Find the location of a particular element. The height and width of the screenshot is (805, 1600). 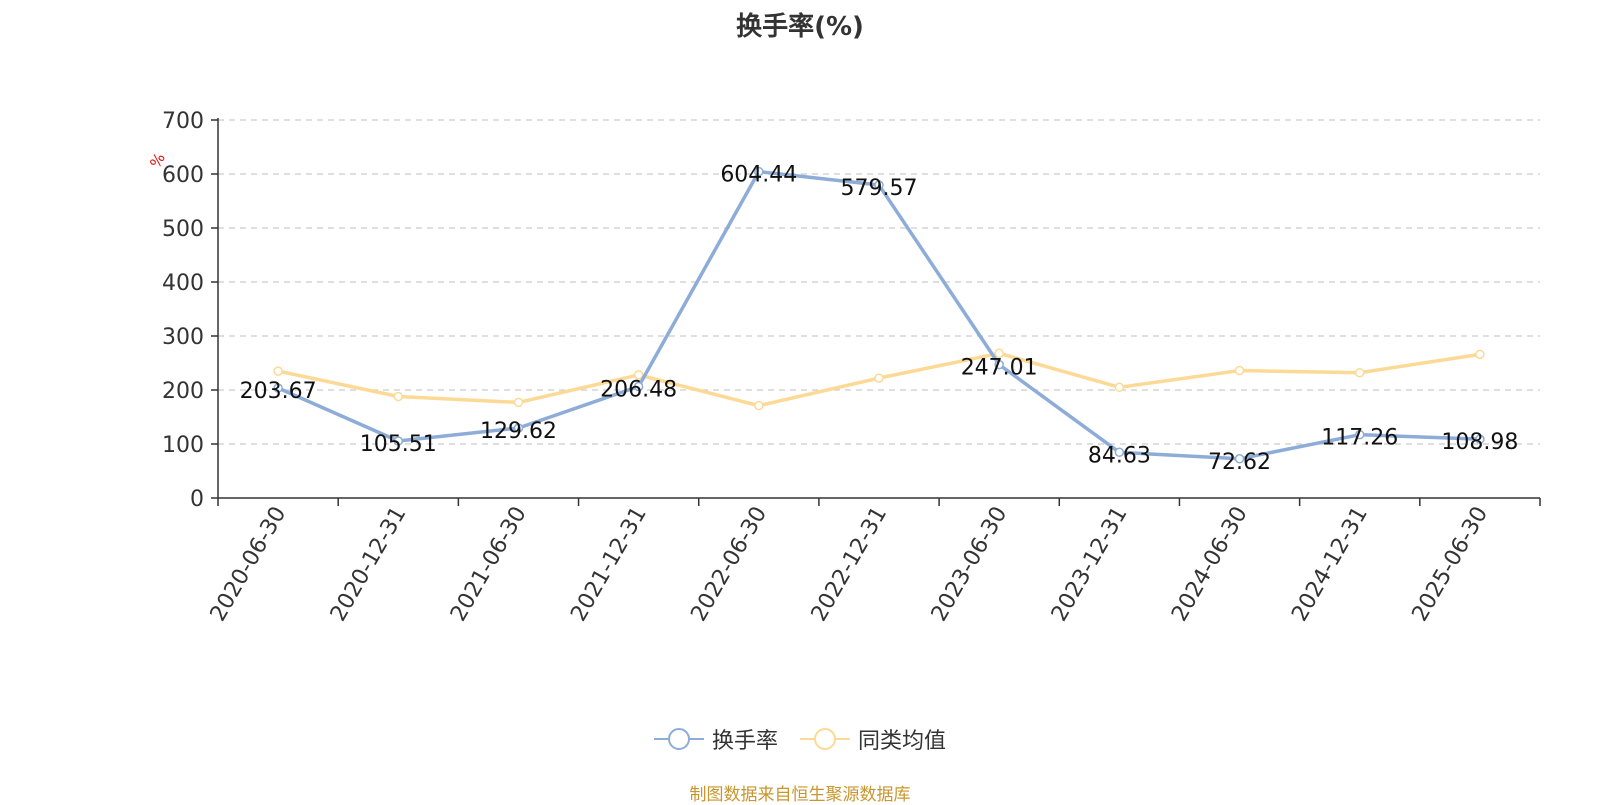

data-label: 604.44 is located at coordinates (758, 175).